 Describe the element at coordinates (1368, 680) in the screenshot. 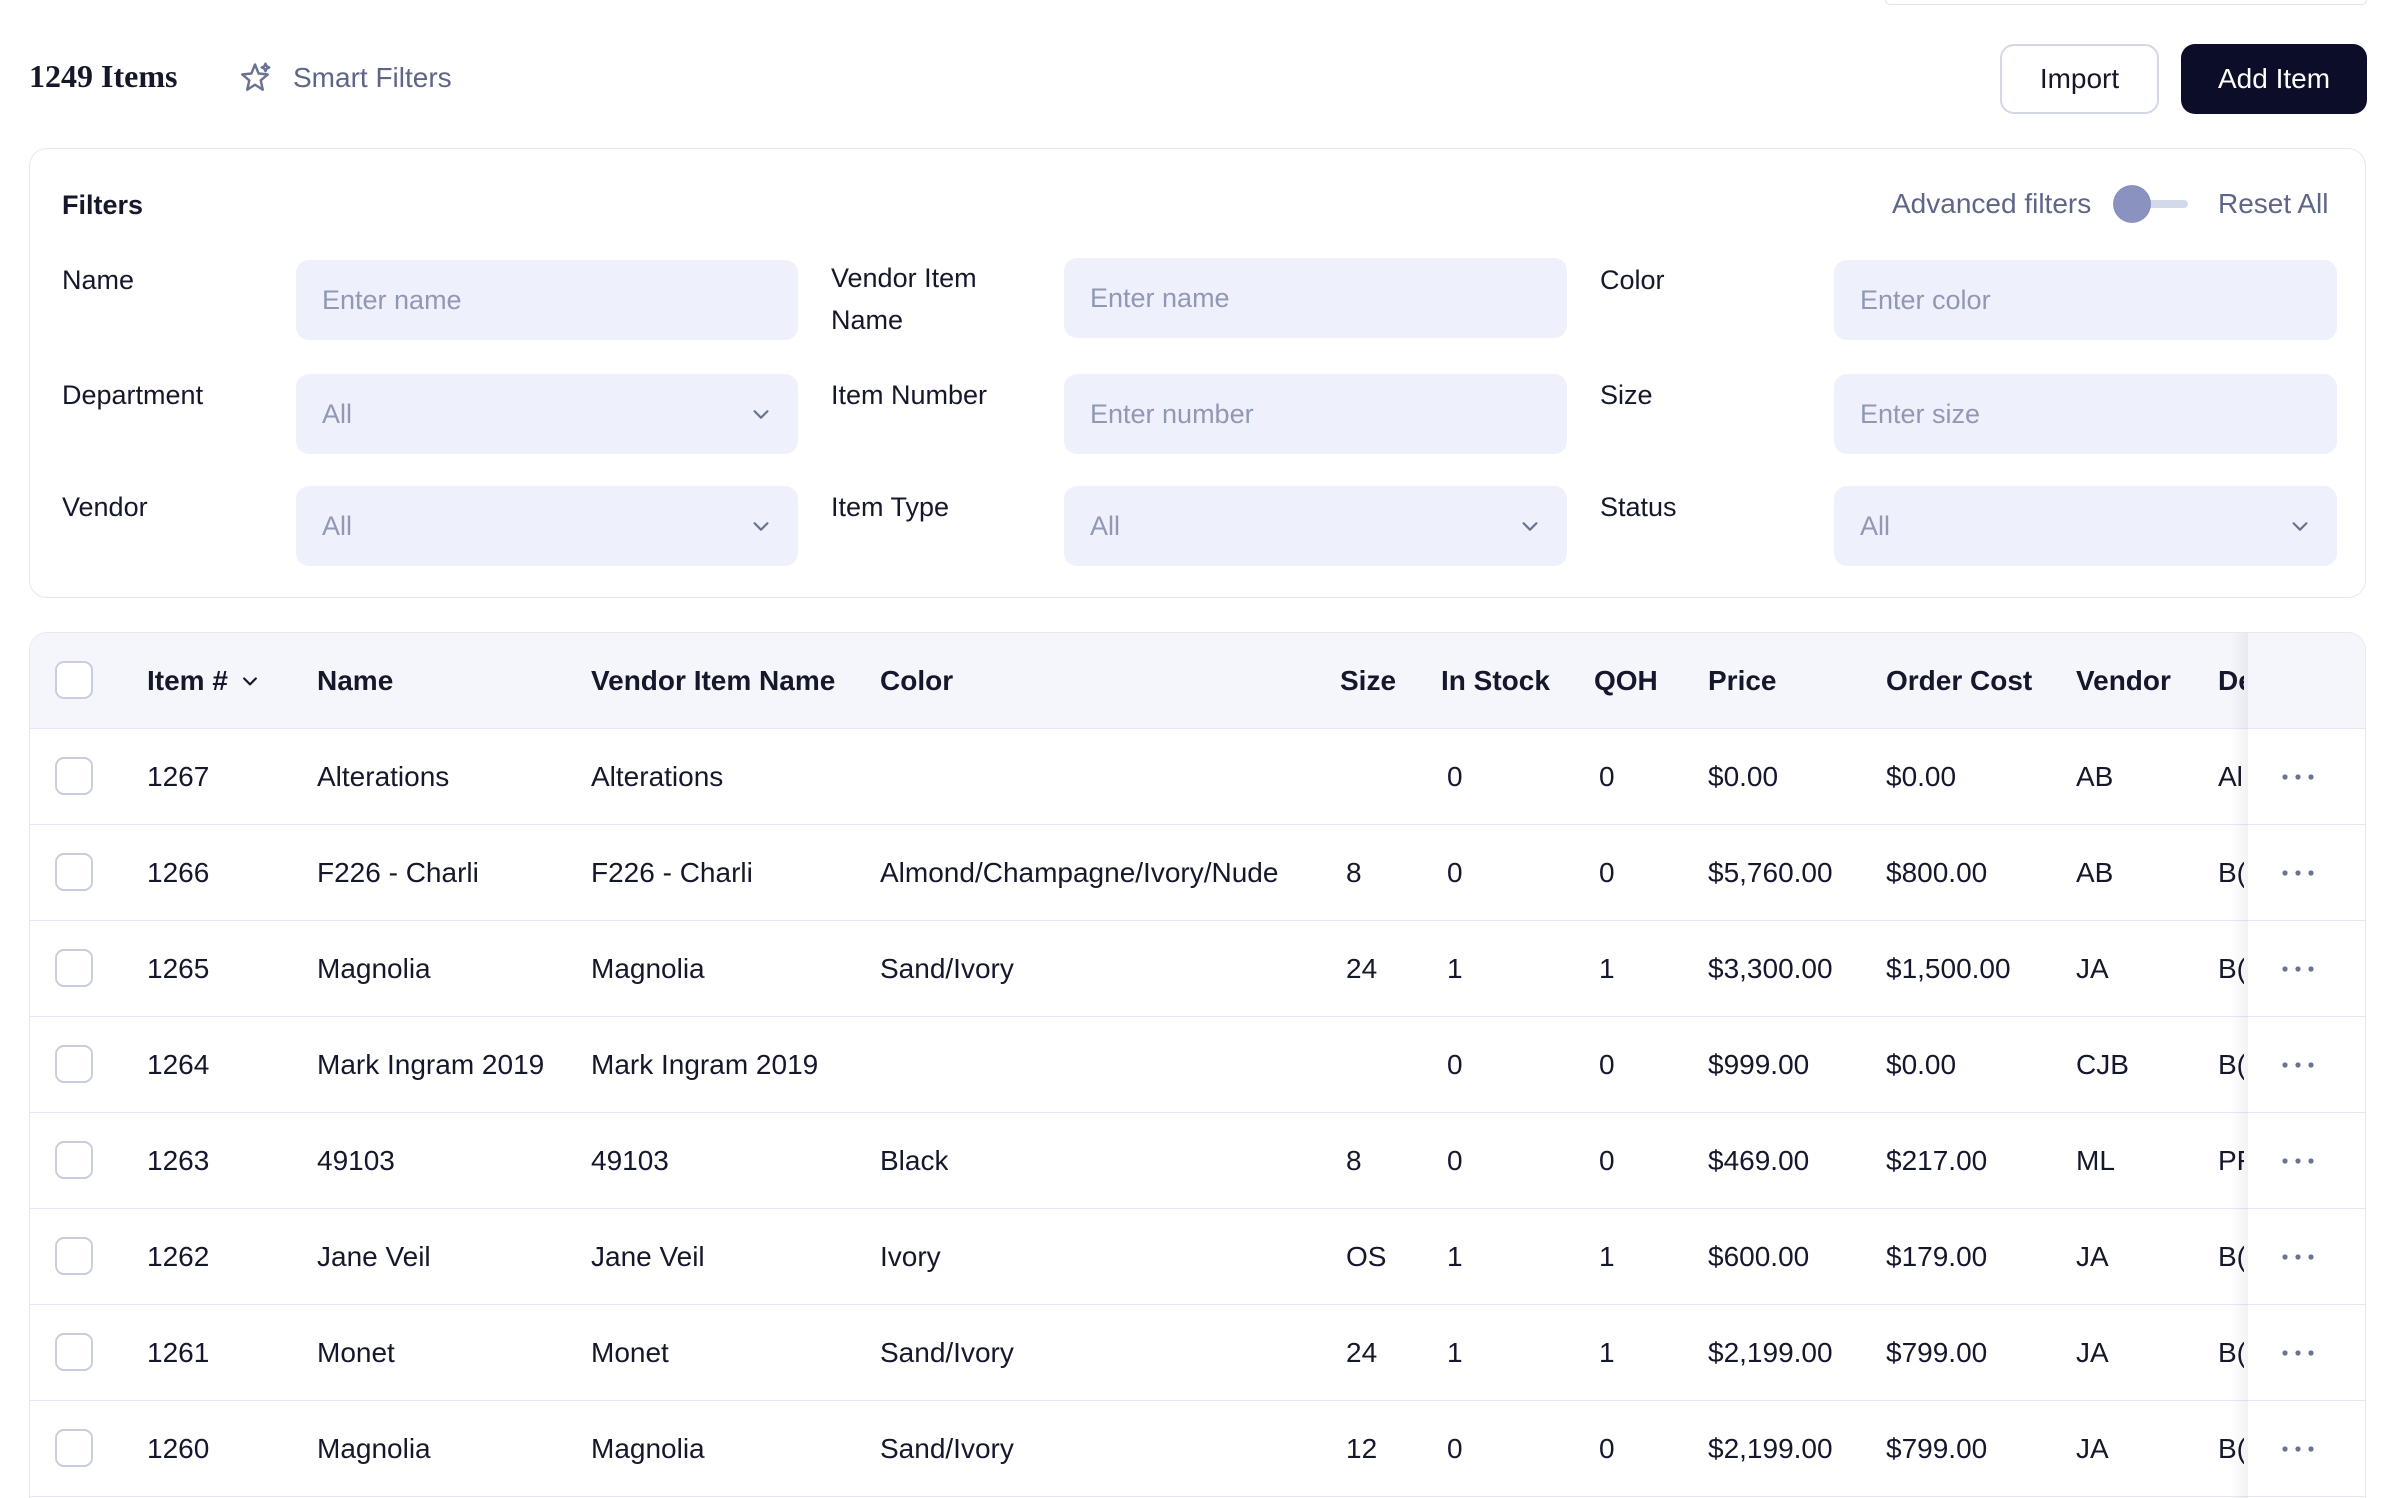

I see `column-header-size: Size` at that location.